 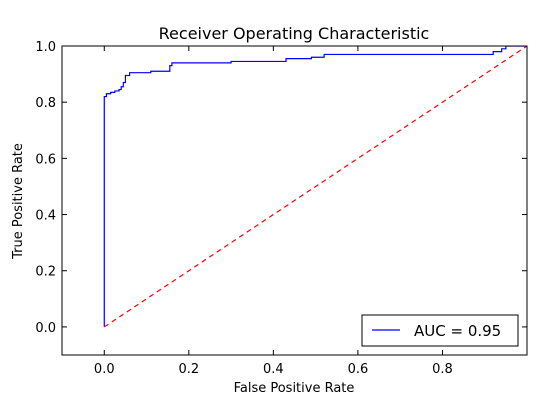 What do you see at coordinates (273, 369) in the screenshot?
I see `x-tick-label: 0.4` at bounding box center [273, 369].